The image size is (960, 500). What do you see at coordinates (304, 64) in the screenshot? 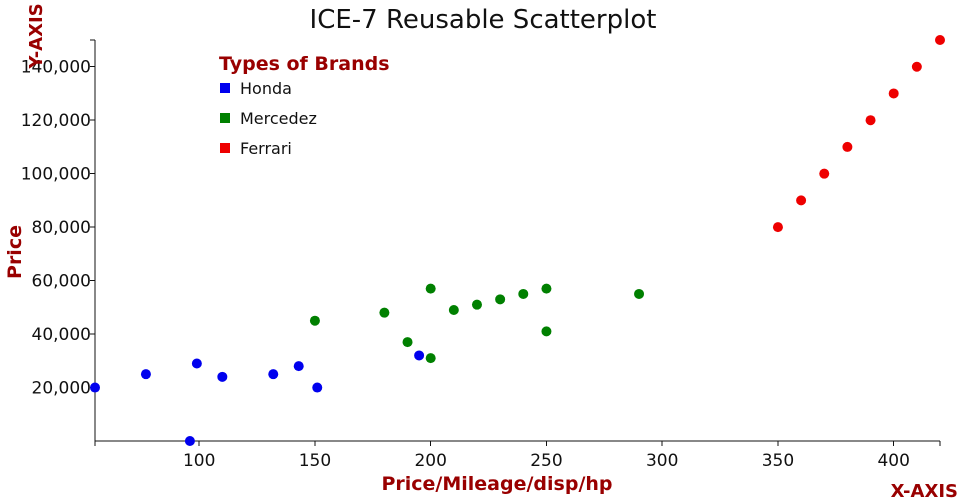
I see `legend-title: Types of Brands` at bounding box center [304, 64].